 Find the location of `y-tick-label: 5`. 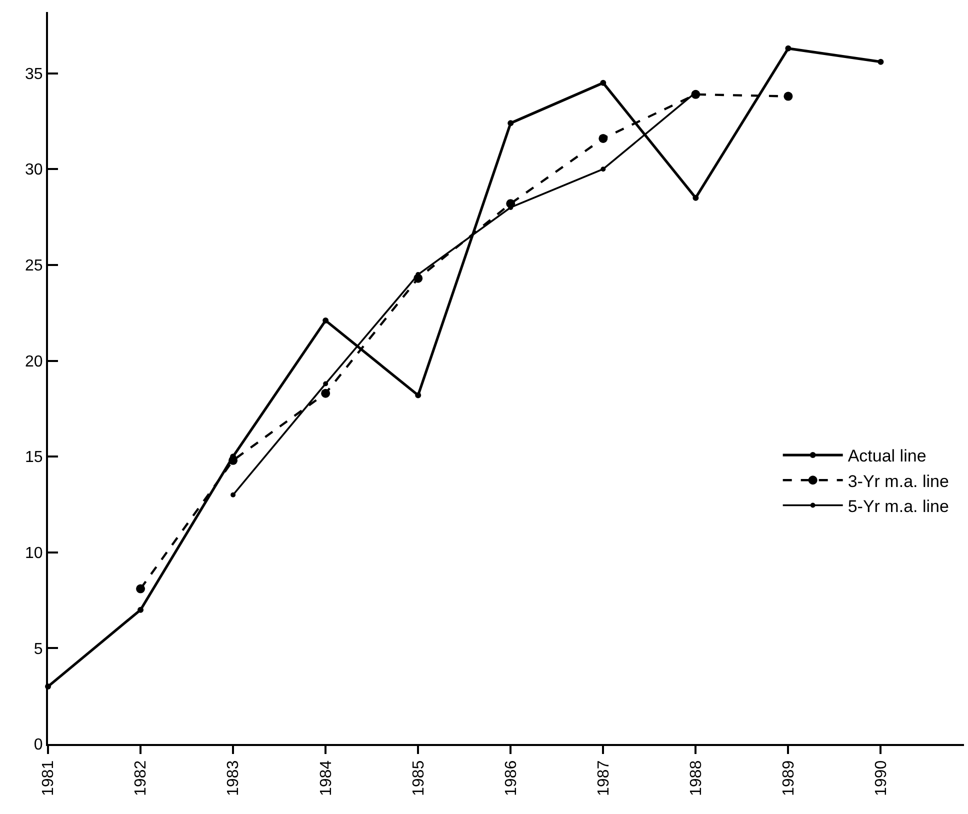

y-tick-label: 5 is located at coordinates (38, 649).